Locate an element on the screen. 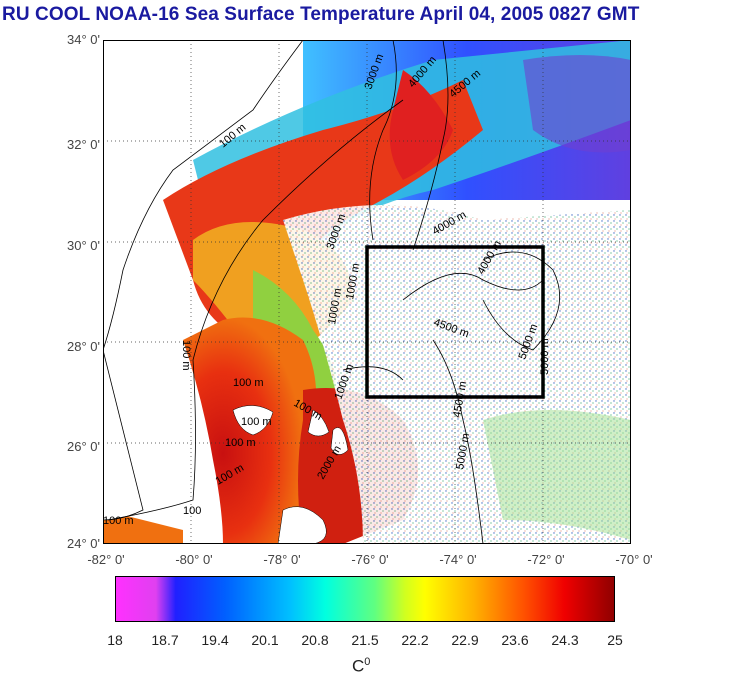 The width and height of the screenshot is (736, 680). lon-label-80: -80° 0' is located at coordinates (194, 559).